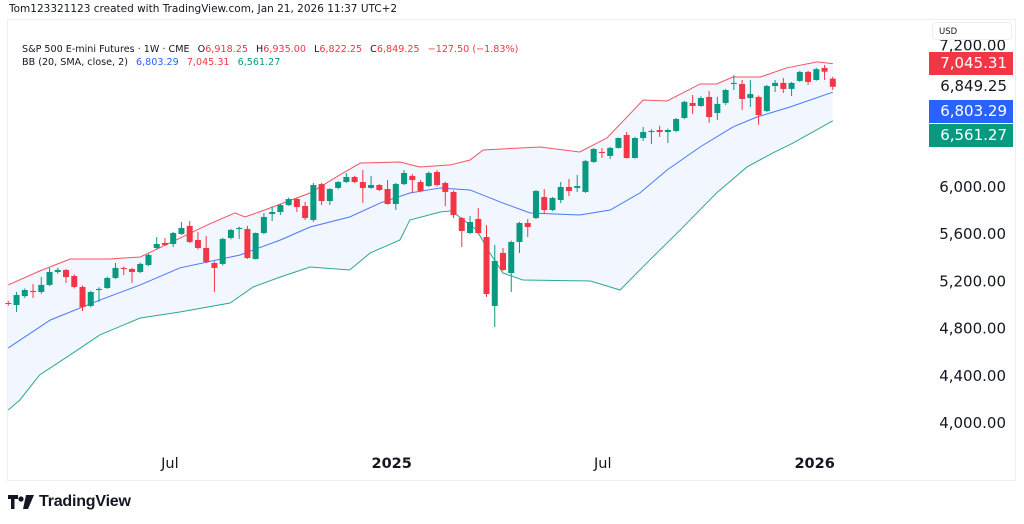 The image size is (1024, 524). I want to click on currency-selector: USD, so click(972, 31).